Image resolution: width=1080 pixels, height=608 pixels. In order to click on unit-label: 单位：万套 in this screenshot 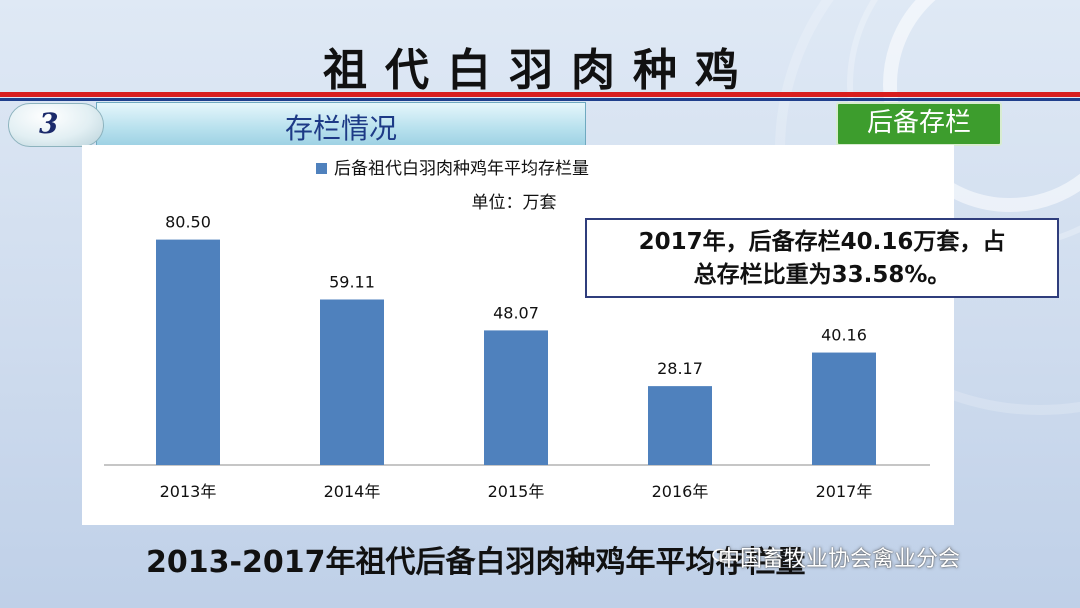, I will do `click(514, 203)`.